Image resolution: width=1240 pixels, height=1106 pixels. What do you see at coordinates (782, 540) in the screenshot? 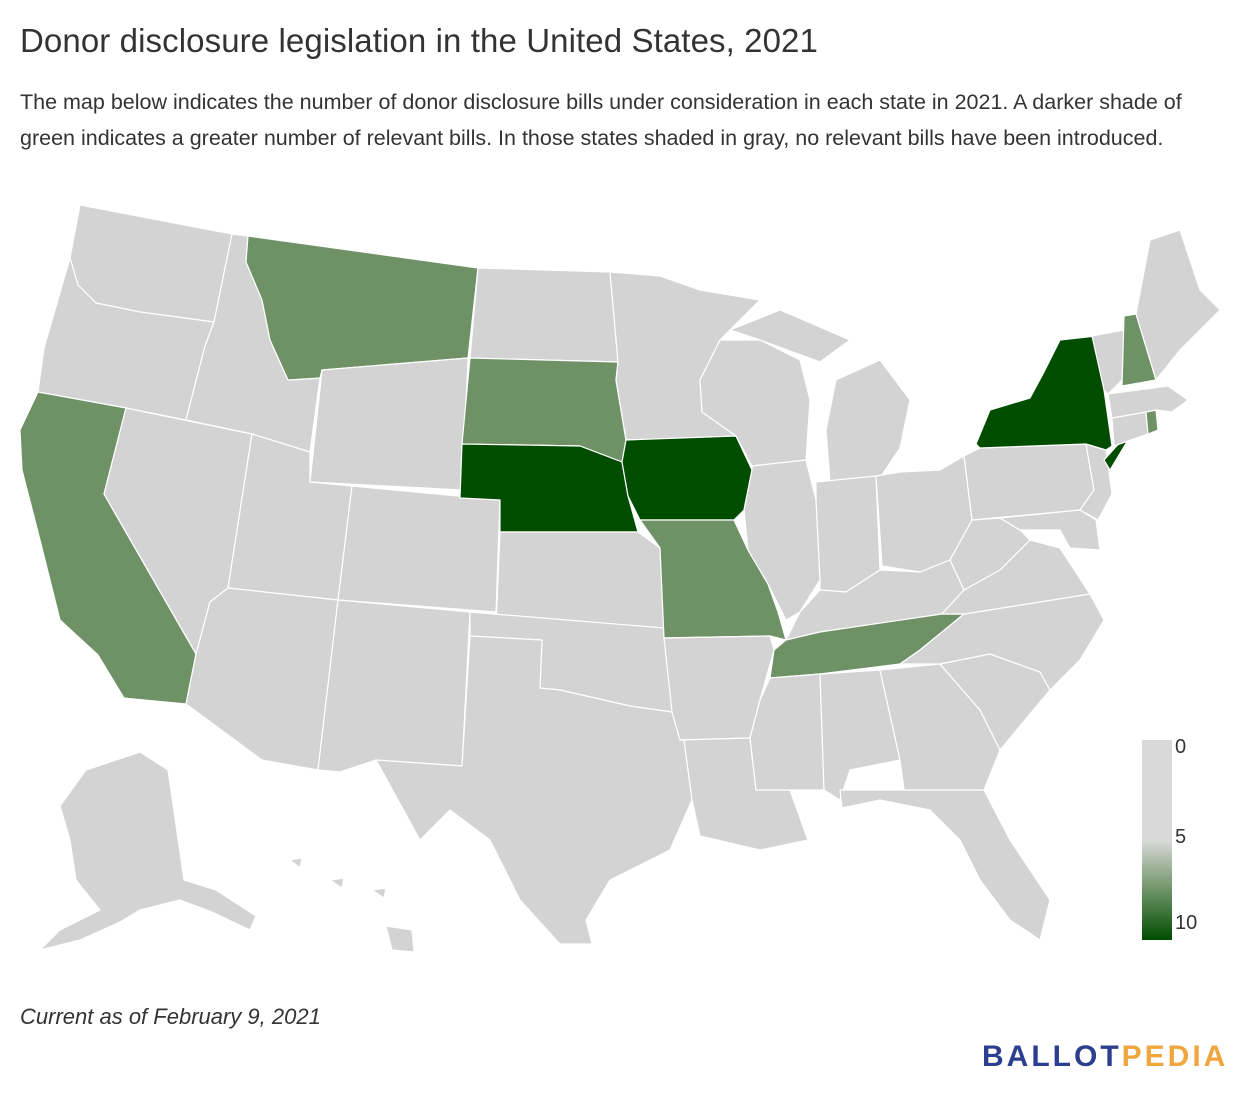
I see `state-illinois` at bounding box center [782, 540].